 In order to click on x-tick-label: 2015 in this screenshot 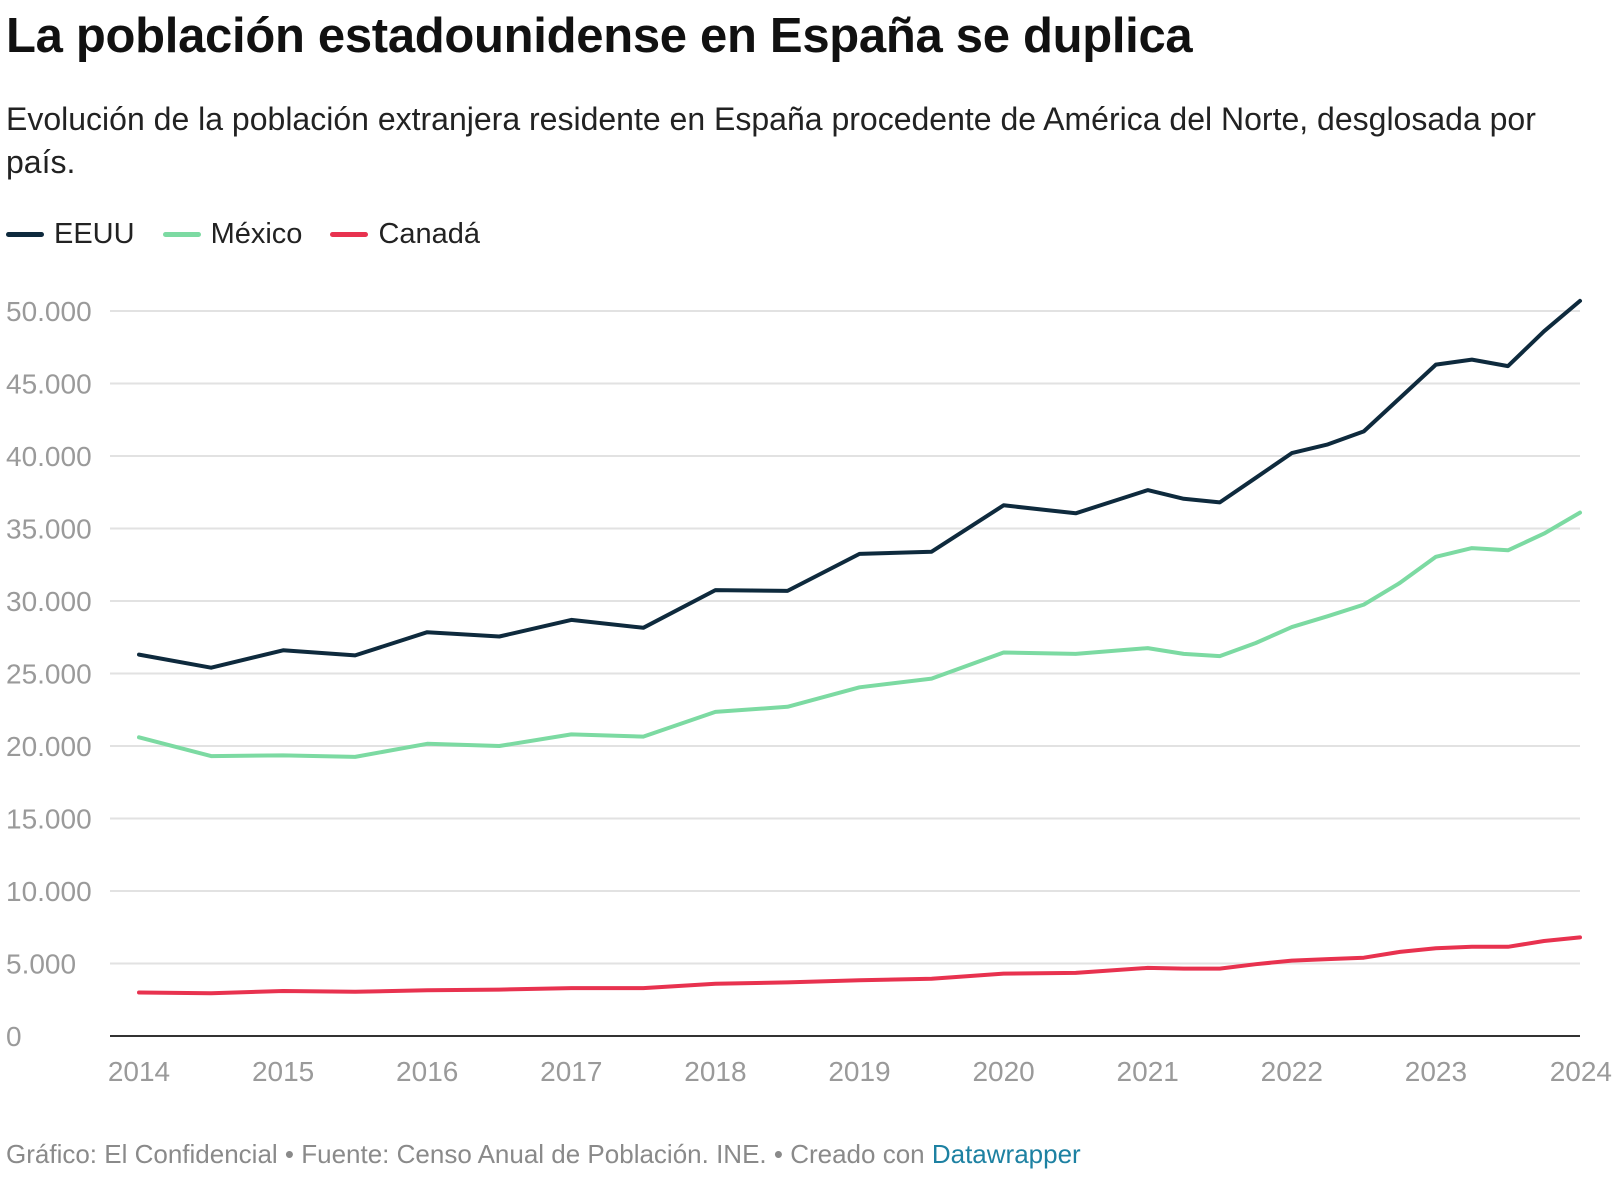, I will do `click(283, 1071)`.